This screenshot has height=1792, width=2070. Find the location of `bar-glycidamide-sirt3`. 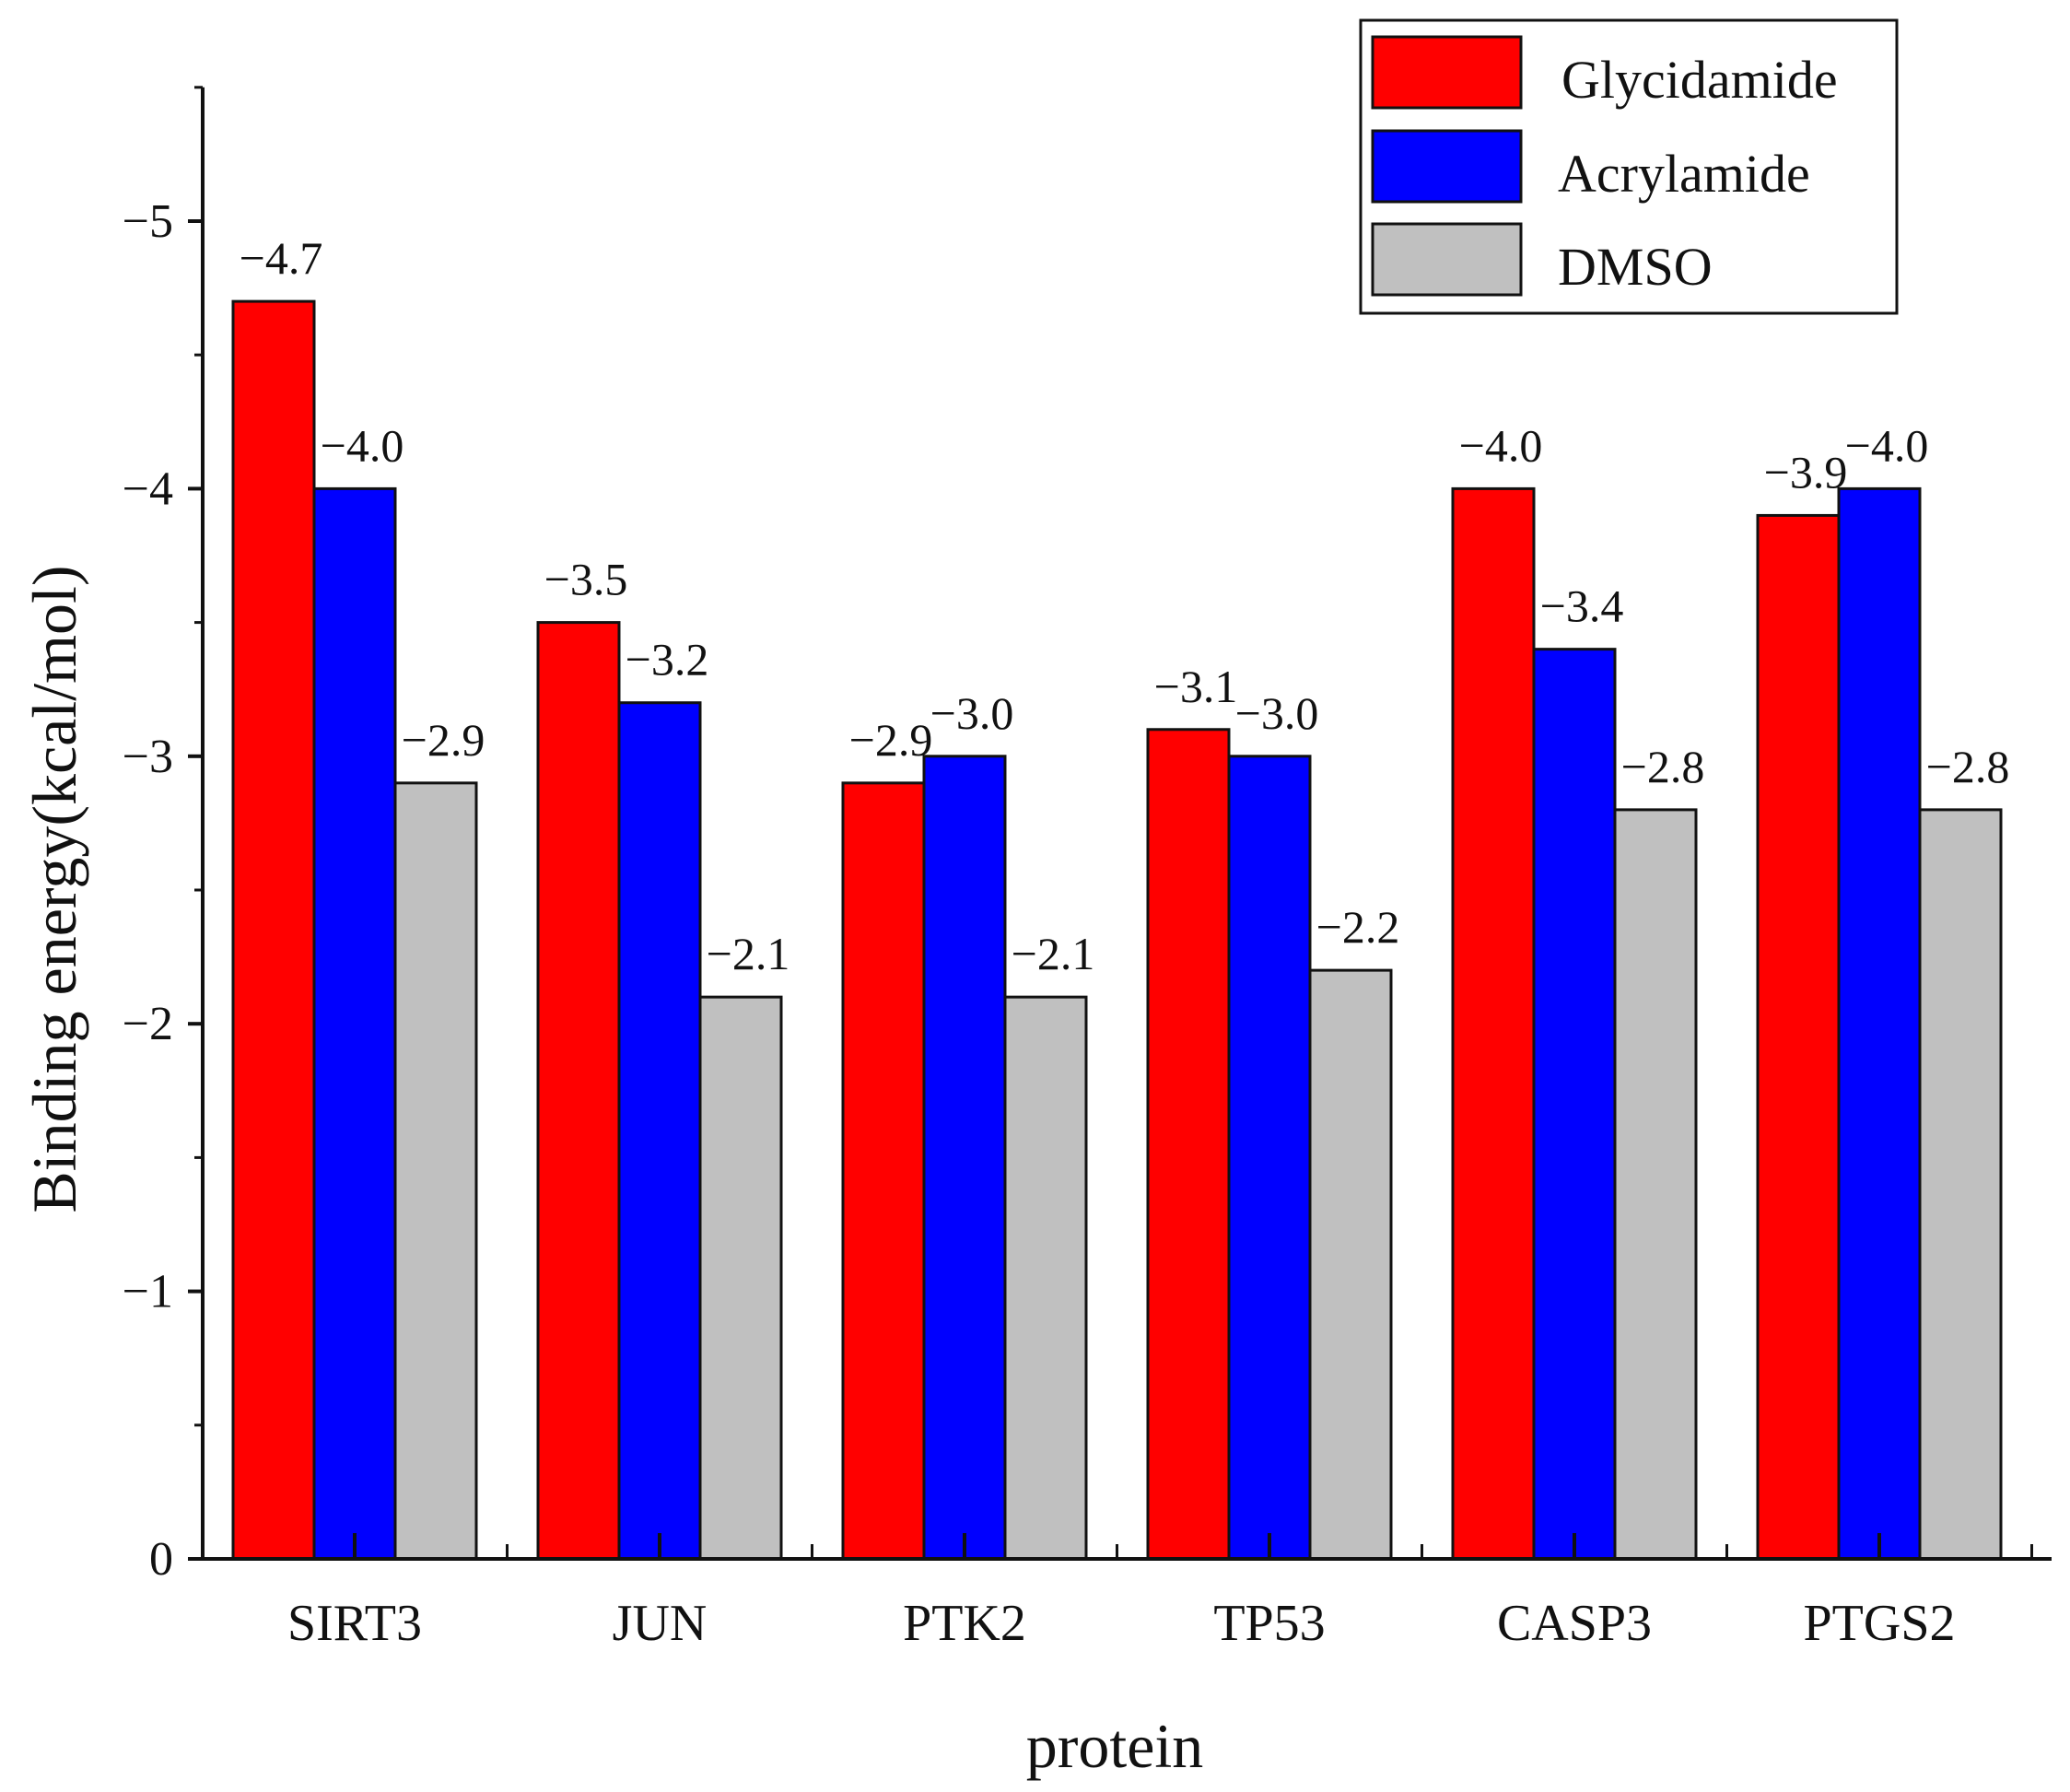

bar-glycidamide-sirt3 is located at coordinates (273, 930).